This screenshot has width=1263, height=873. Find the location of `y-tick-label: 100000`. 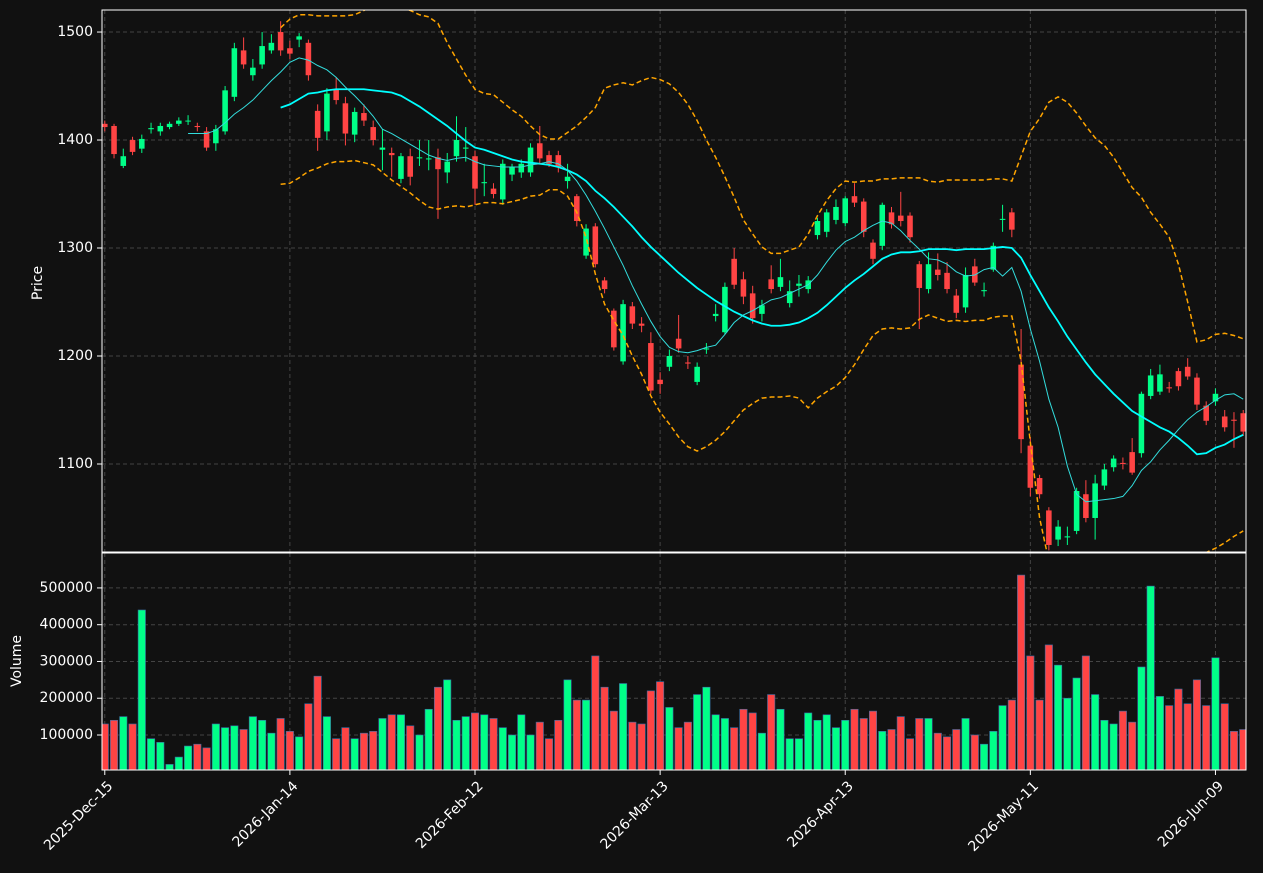

y-tick-label: 100000 is located at coordinates (66, 735).